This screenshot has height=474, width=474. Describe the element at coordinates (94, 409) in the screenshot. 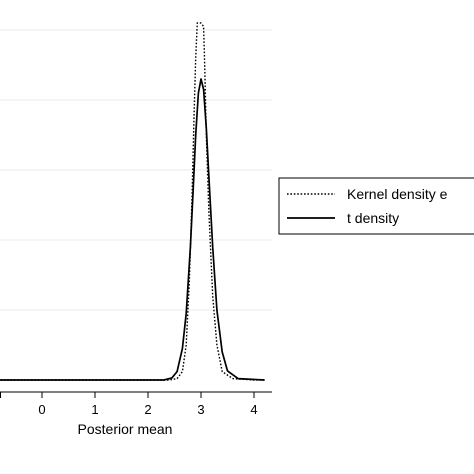

I see `x-tick-label-1: 1` at that location.